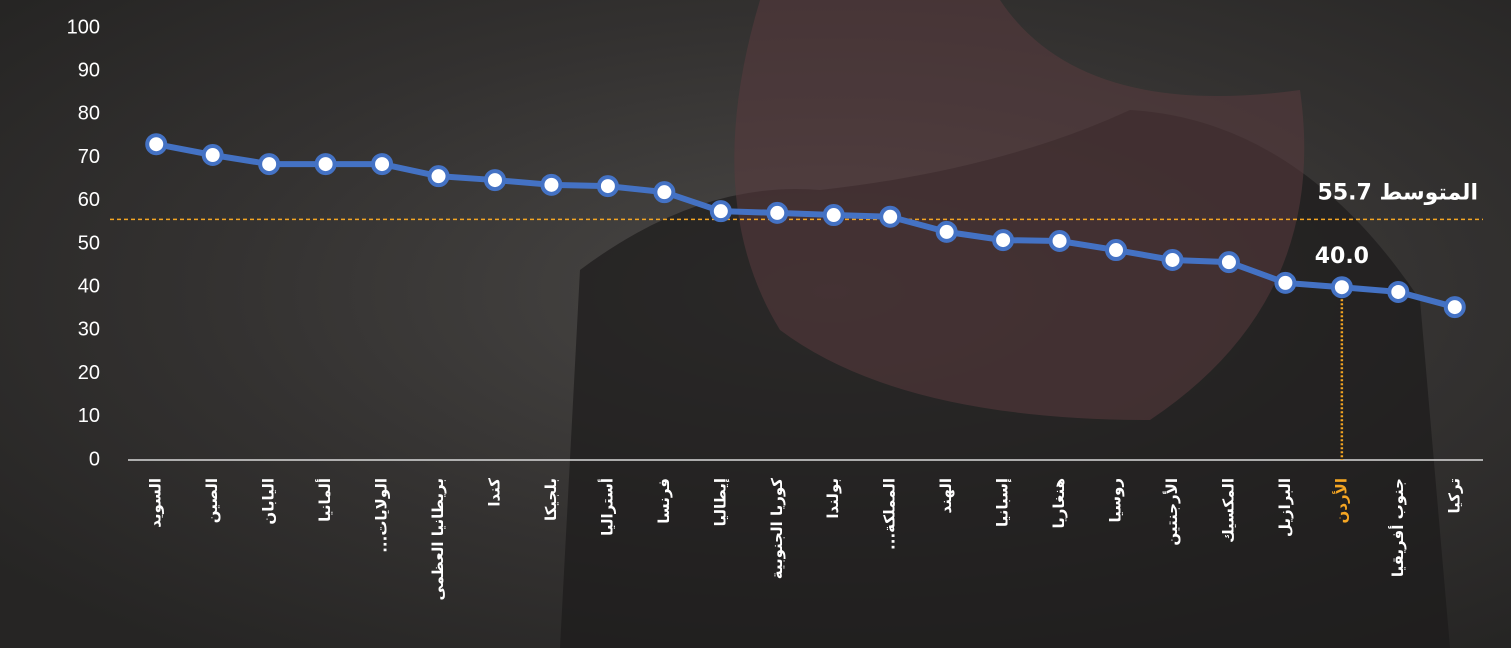 The image size is (1511, 648). What do you see at coordinates (89, 373) in the screenshot?
I see `y-tick-label: 20` at bounding box center [89, 373].